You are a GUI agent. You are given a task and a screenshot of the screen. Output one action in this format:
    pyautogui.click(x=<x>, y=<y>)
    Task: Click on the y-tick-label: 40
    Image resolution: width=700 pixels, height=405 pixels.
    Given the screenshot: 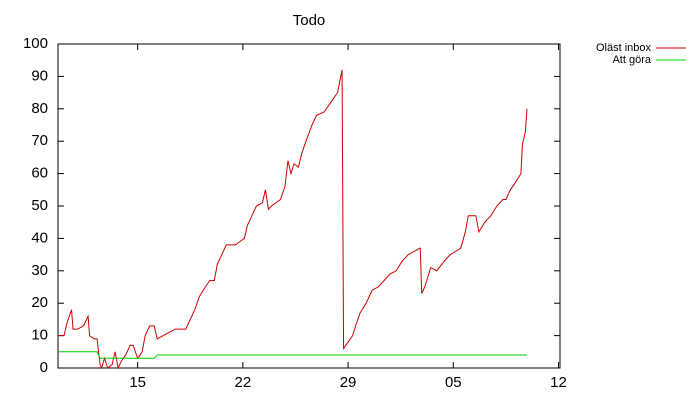 What is the action you would take?
    pyautogui.click(x=39, y=237)
    